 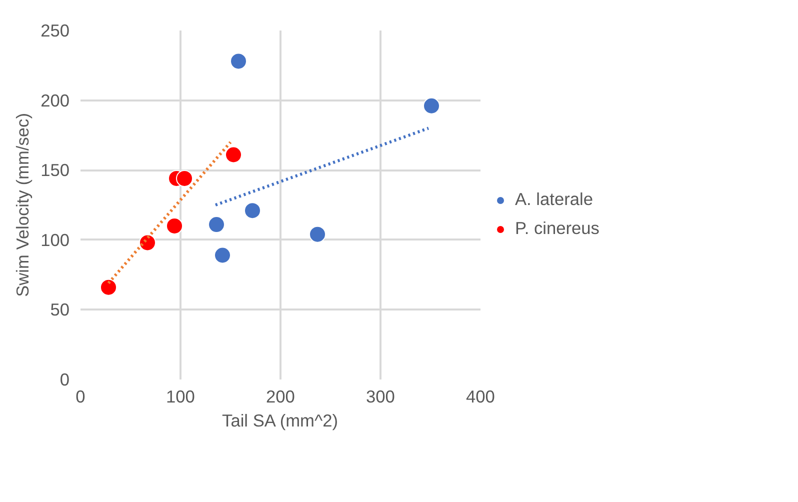 I want to click on x-tick-label: 200, so click(x=280, y=396).